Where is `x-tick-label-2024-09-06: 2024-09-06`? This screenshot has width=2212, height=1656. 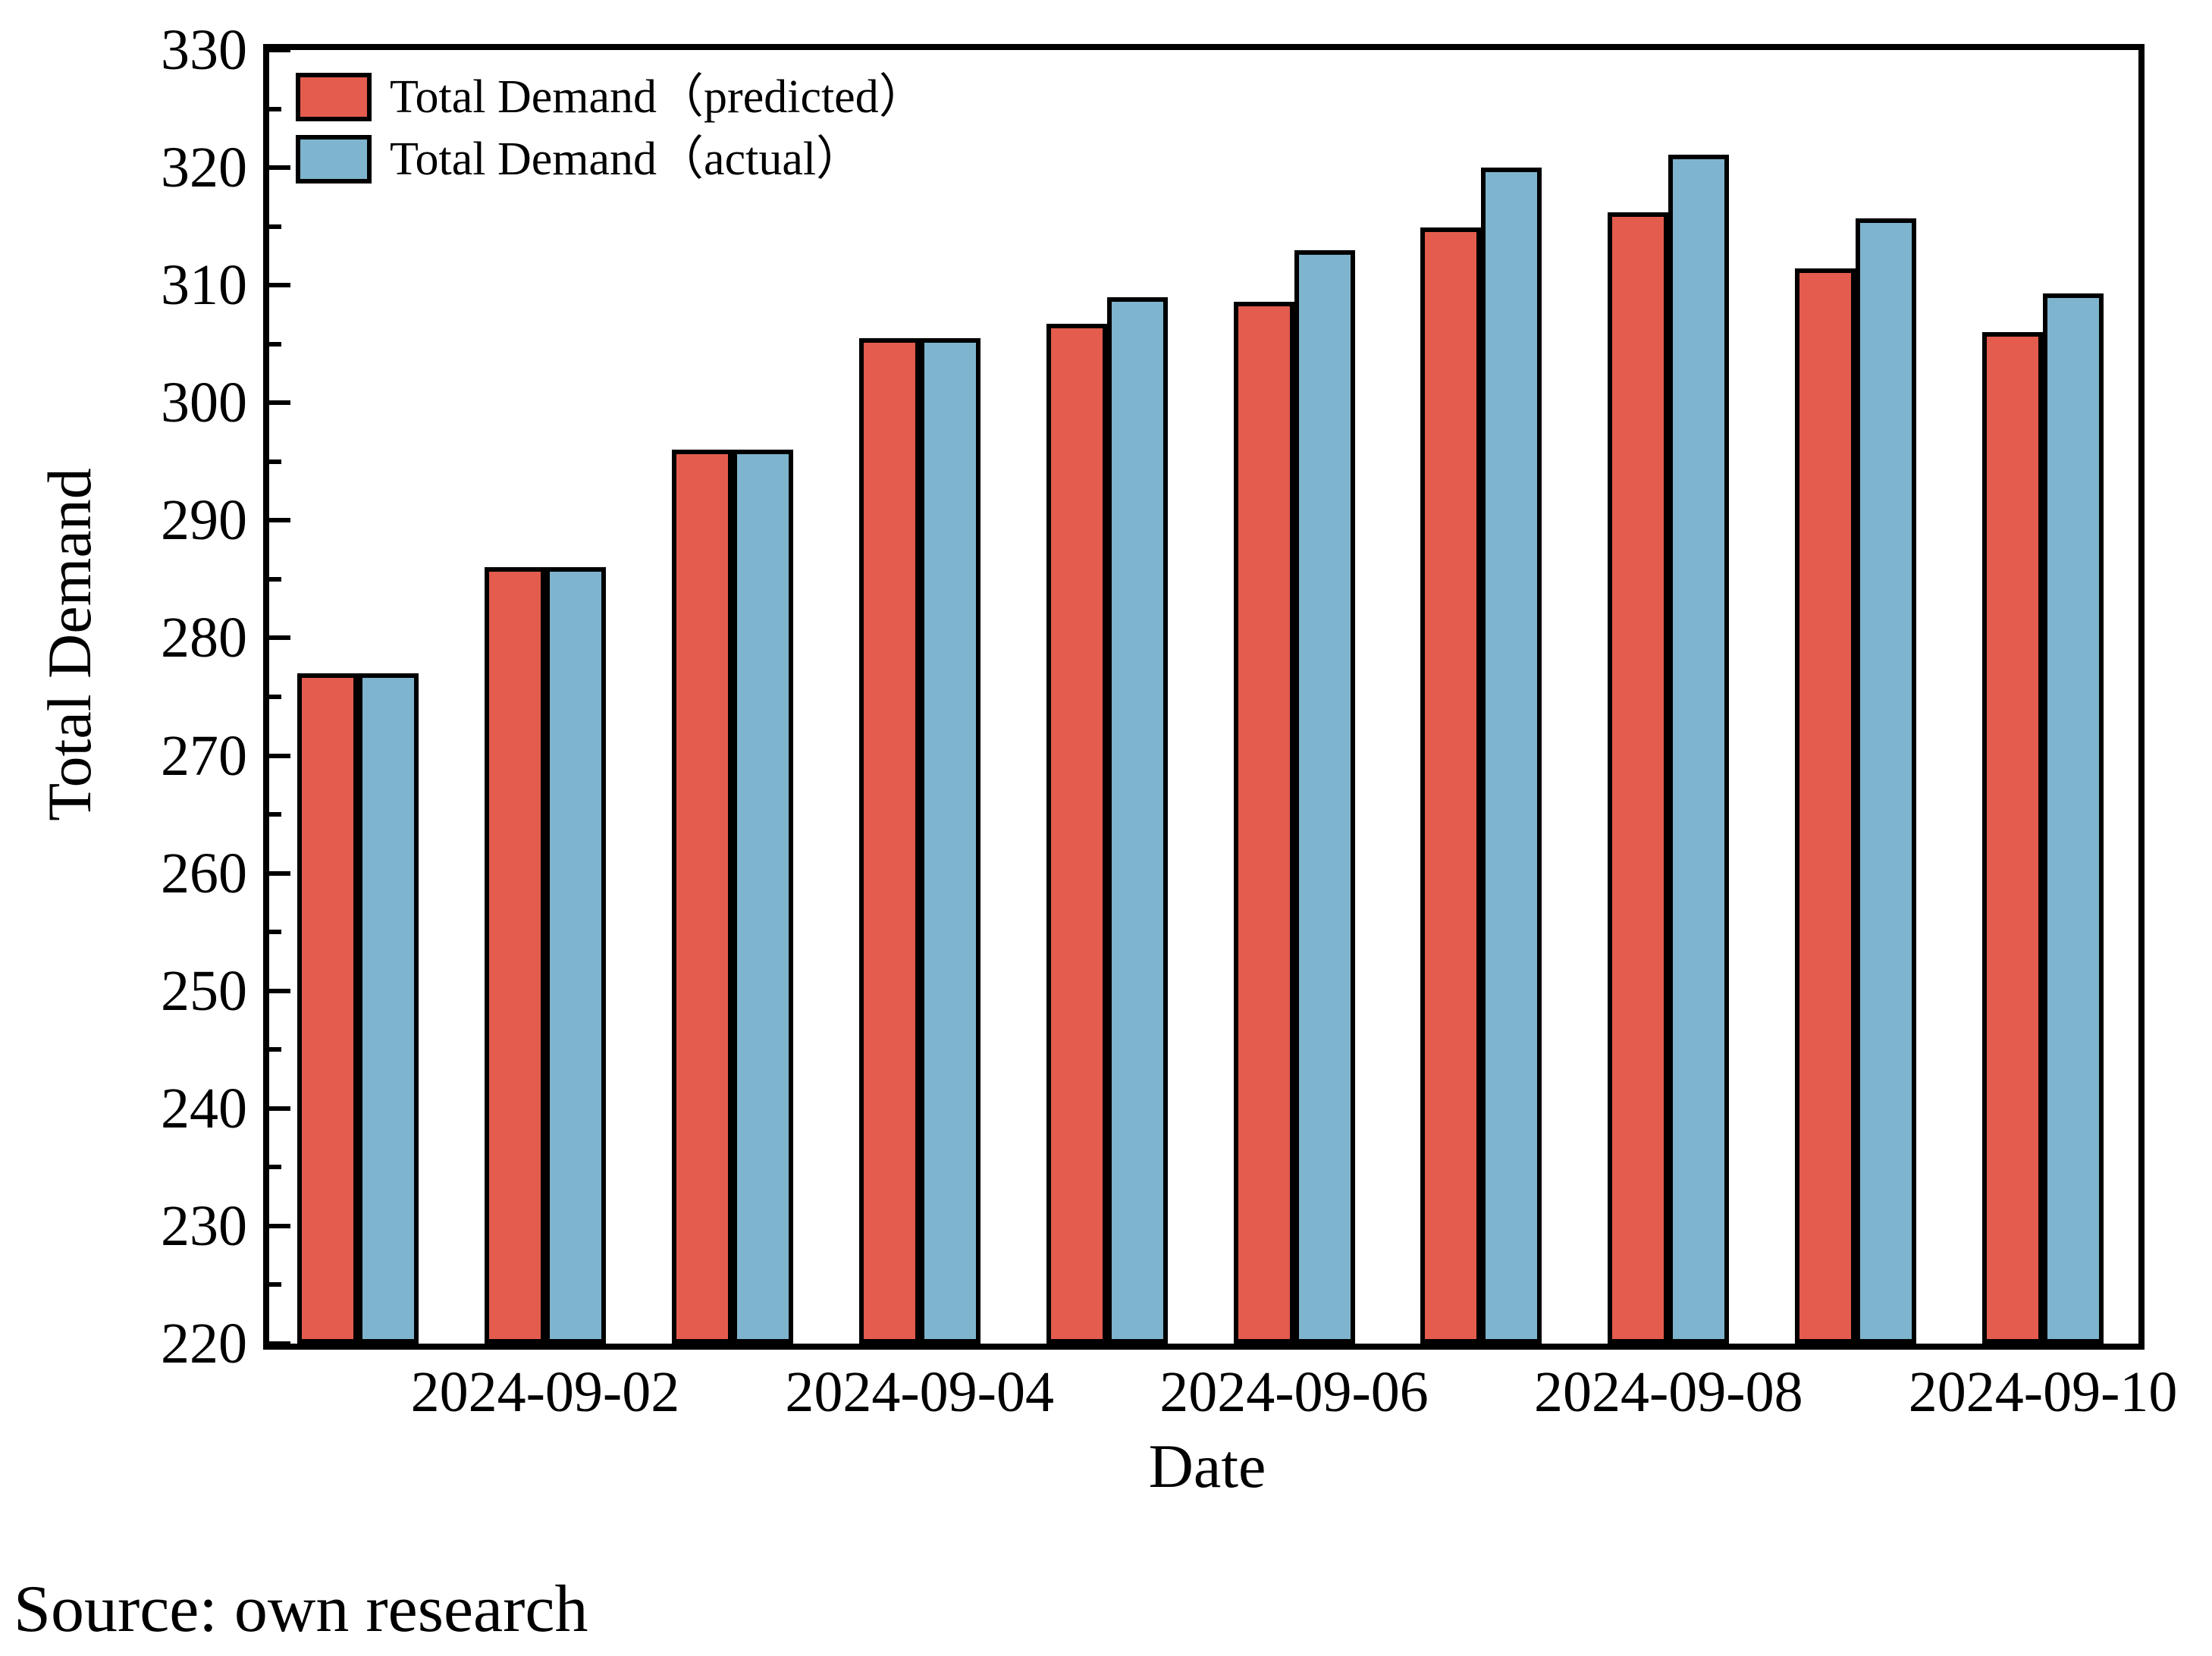 x-tick-label-2024-09-06: 2024-09-06 is located at coordinates (1294, 1392).